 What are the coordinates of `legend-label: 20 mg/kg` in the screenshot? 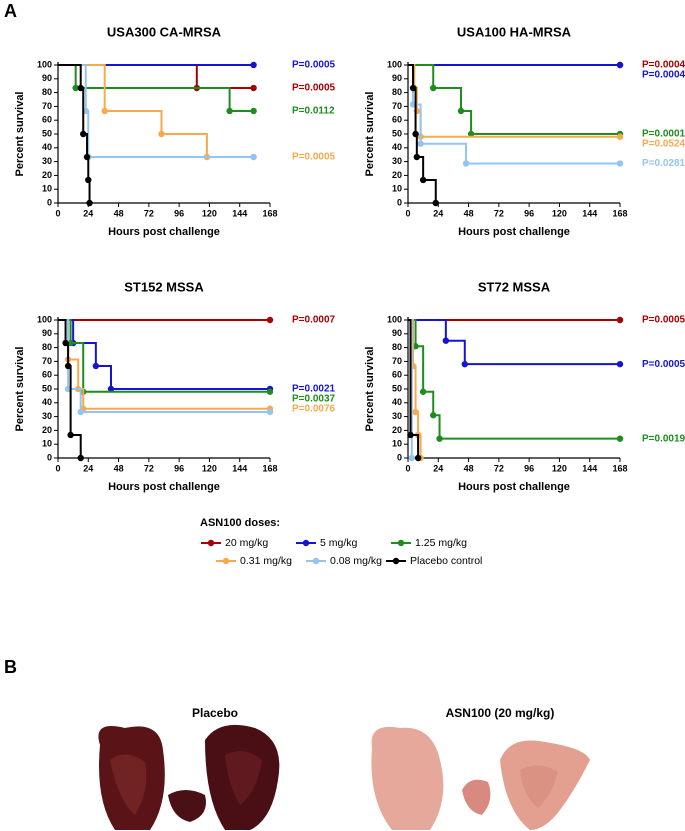 It's located at (246, 543).